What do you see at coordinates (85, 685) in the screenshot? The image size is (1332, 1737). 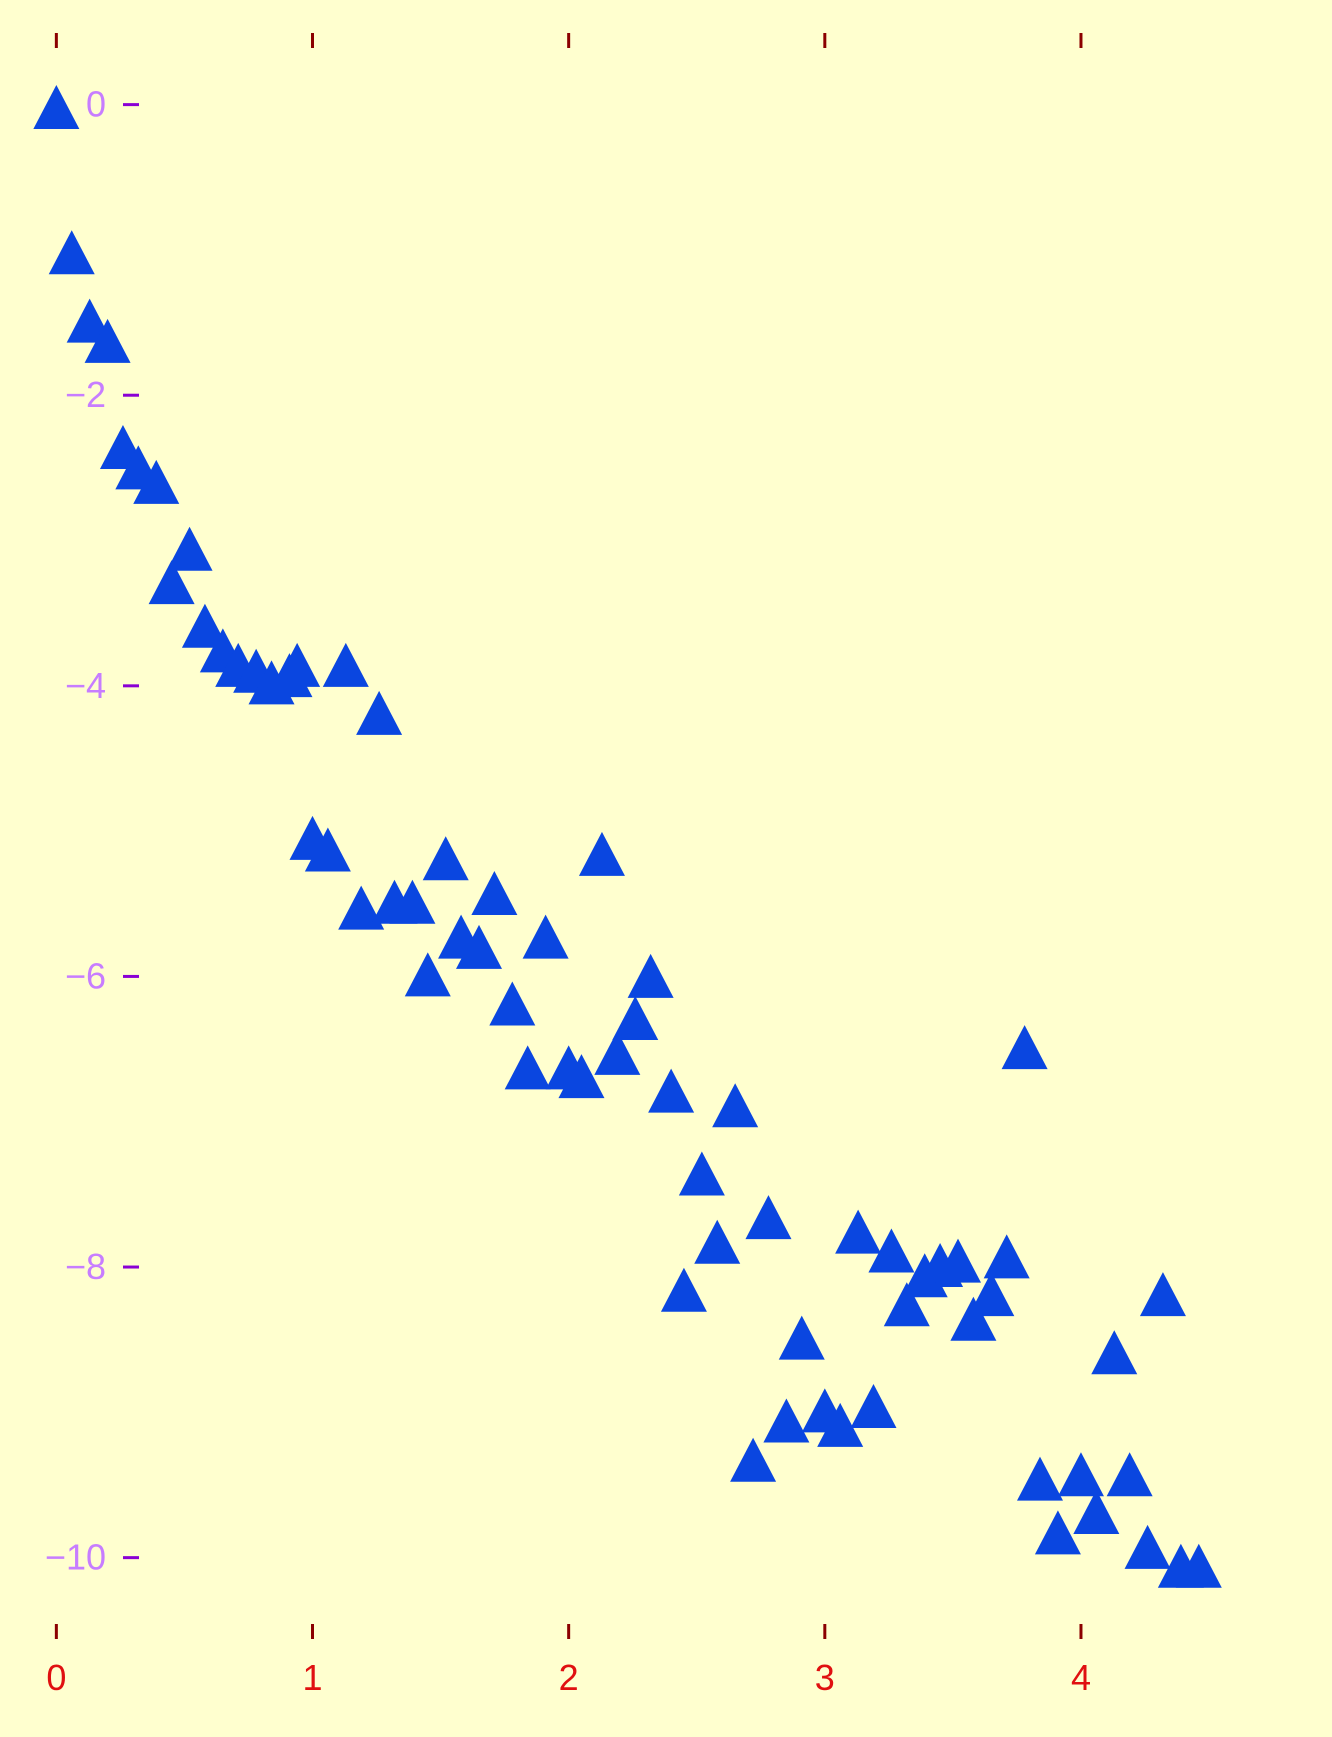 I see `y-tick-label: −4` at bounding box center [85, 685].